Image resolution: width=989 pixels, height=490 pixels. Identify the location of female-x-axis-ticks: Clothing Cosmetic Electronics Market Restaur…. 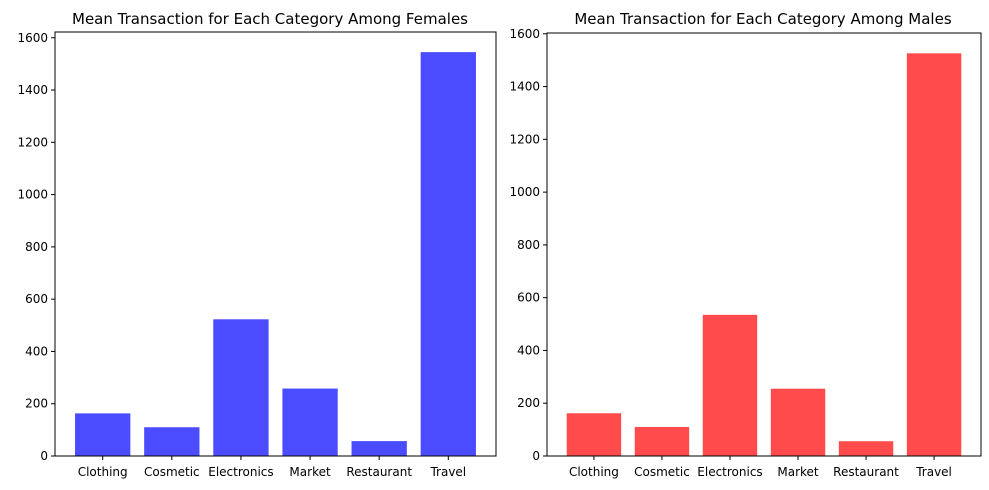
(272, 467).